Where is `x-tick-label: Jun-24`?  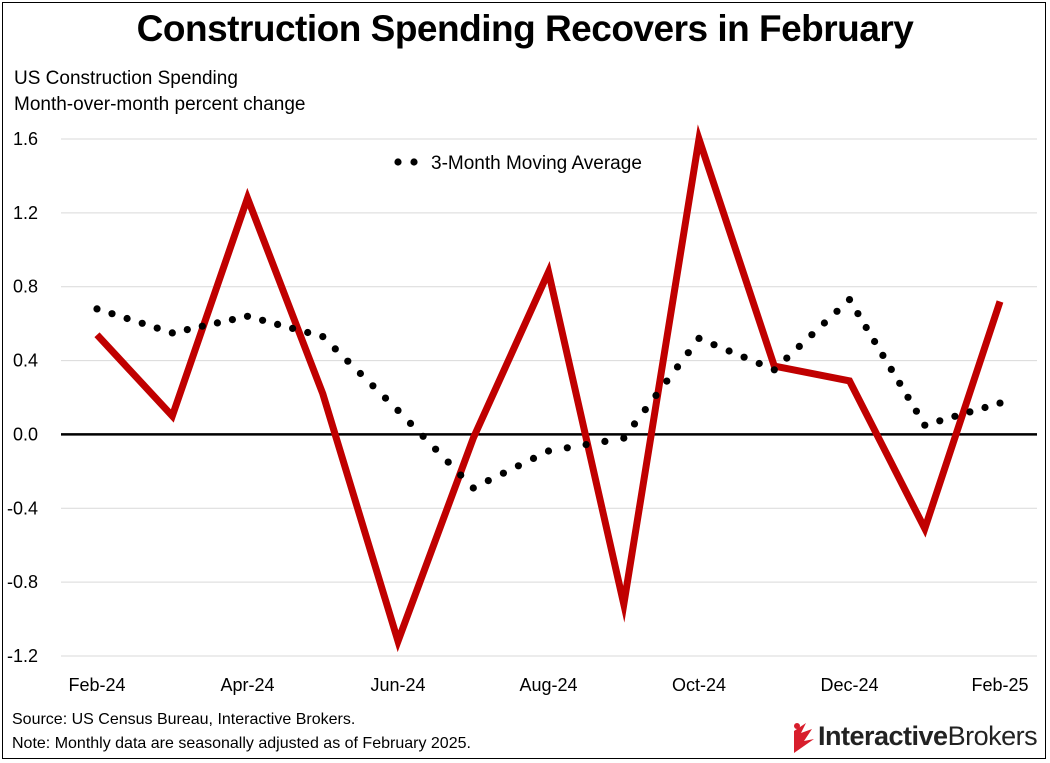 x-tick-label: Jun-24 is located at coordinates (397, 685).